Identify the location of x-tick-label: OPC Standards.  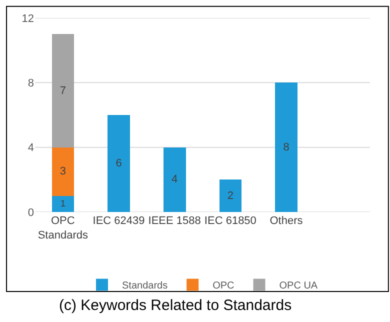
(63, 228).